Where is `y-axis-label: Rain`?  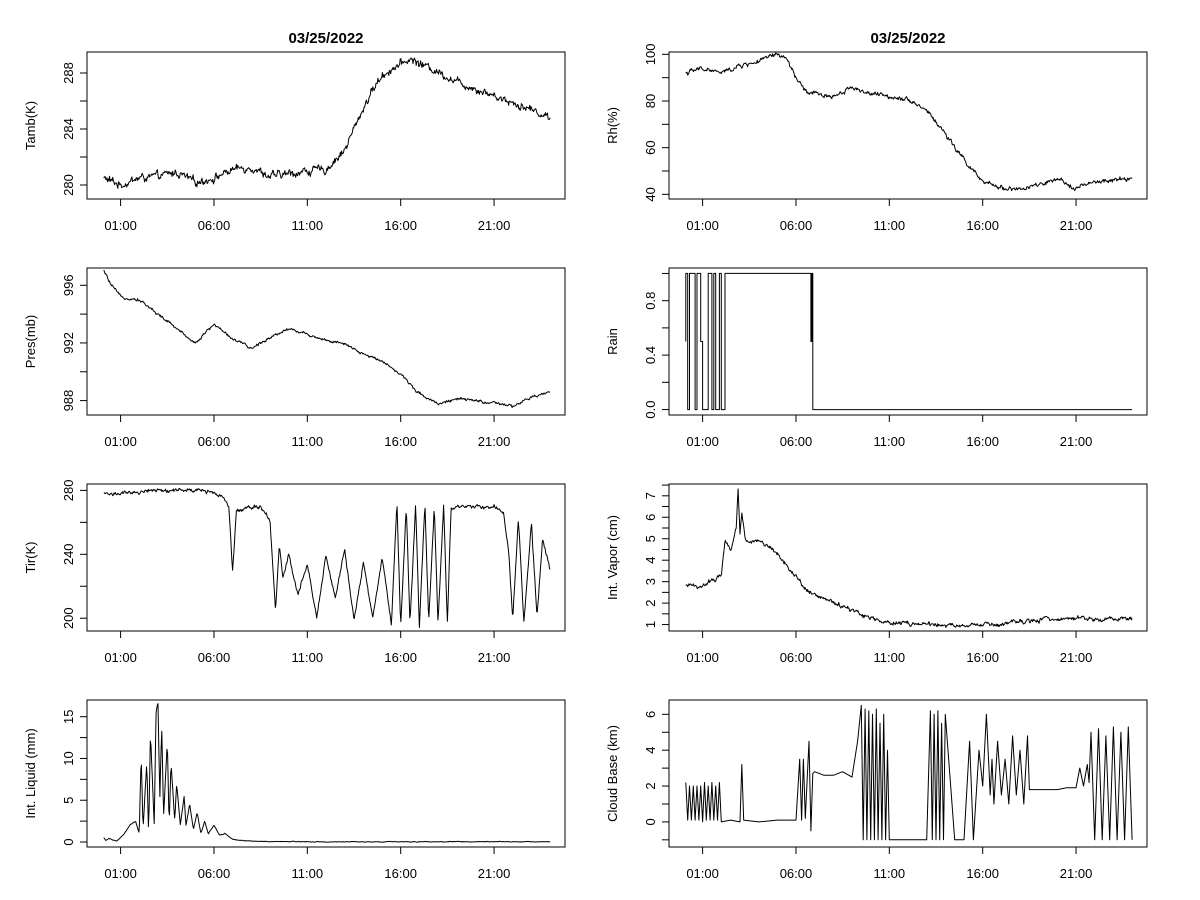
y-axis-label: Rain is located at coordinates (612, 341).